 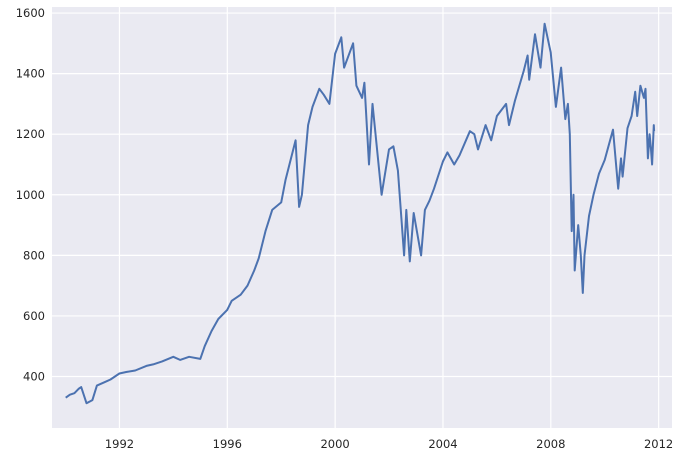 I want to click on y-tick-label: 600, so click(x=34, y=316).